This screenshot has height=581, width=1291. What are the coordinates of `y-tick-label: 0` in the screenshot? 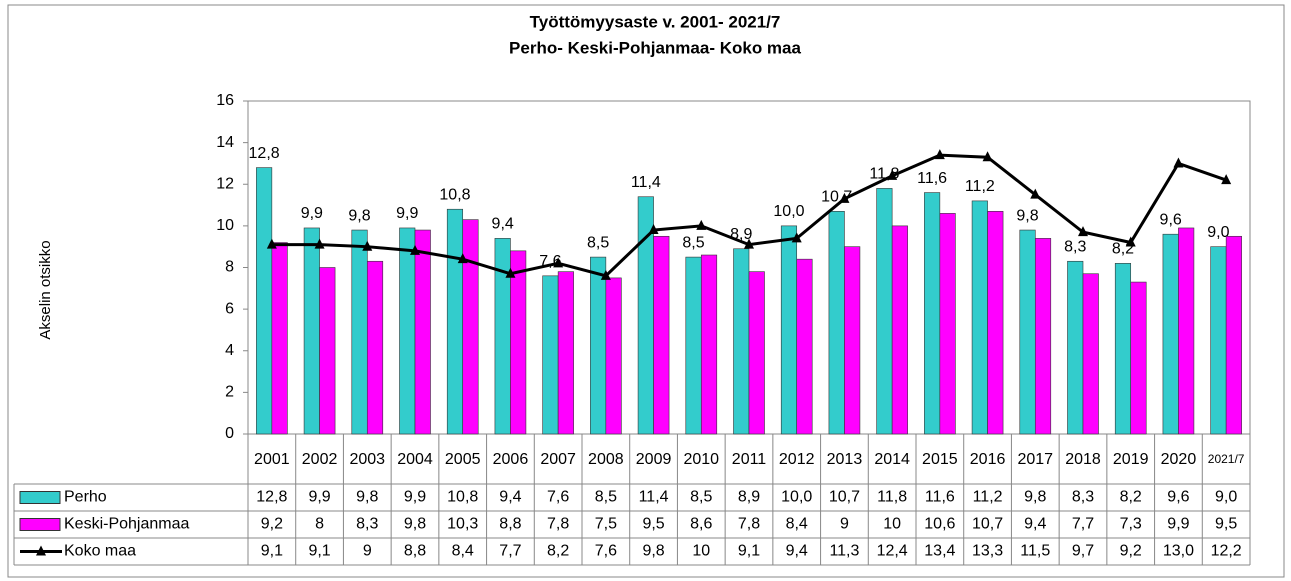 It's located at (229, 433).